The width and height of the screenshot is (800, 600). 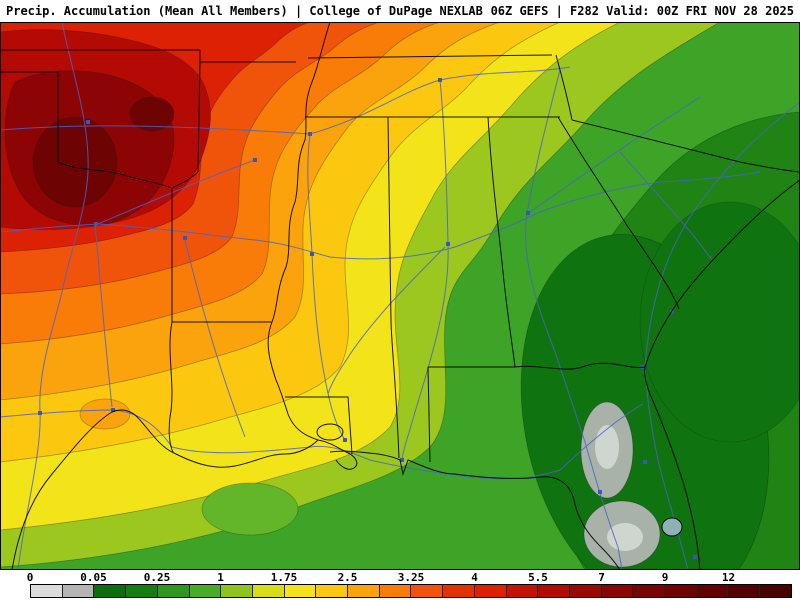 What do you see at coordinates (157, 577) in the screenshot?
I see `colorbar-tick-label: 0.25` at bounding box center [157, 577].